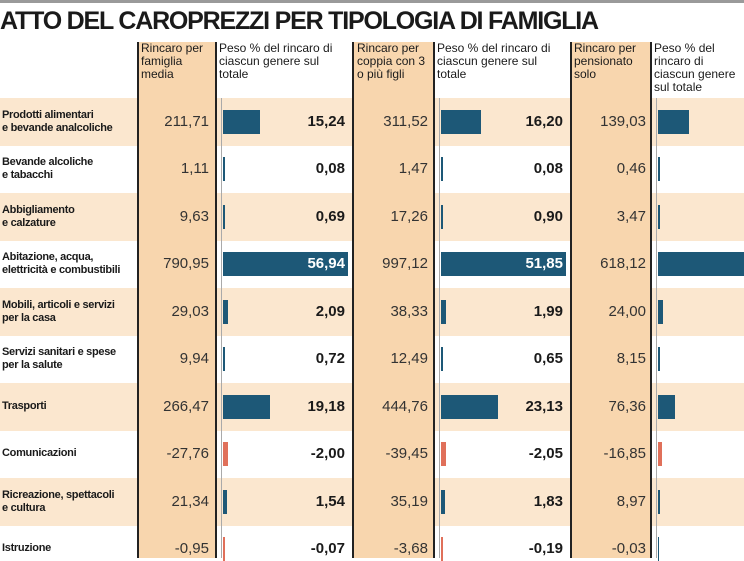 This screenshot has height=561, width=744. What do you see at coordinates (623, 264) in the screenshot?
I see `rincaro-value: 618,12` at bounding box center [623, 264].